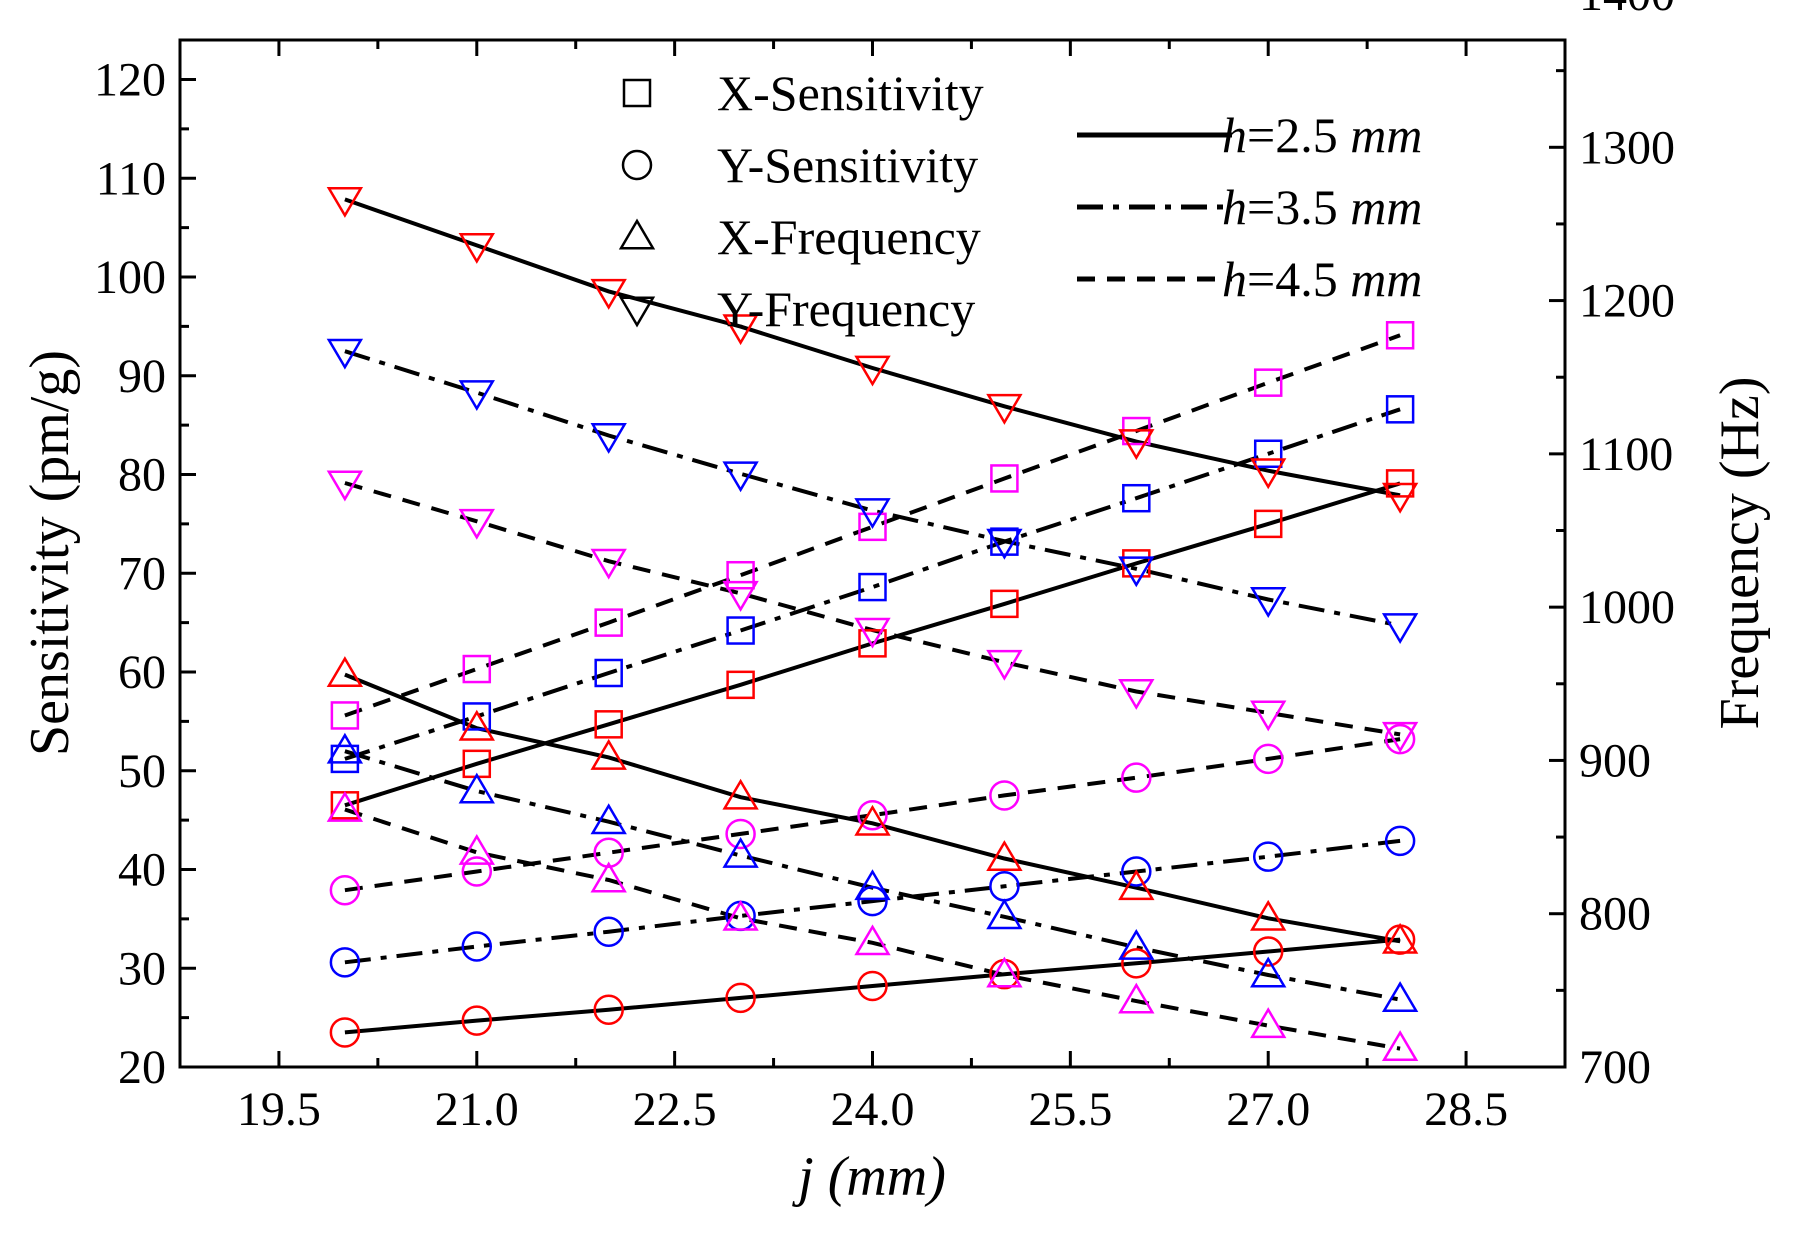 The height and width of the screenshot is (1243, 1800). I want to click on y-left-tick-label: 50, so click(142, 771).